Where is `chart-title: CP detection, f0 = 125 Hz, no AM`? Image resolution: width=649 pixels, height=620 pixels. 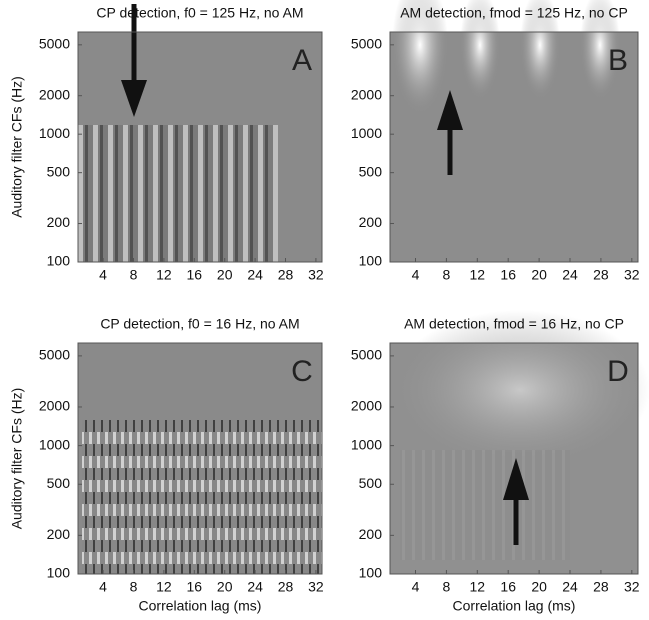
chart-title: CP detection, f0 = 125 Hz, no AM is located at coordinates (199, 13).